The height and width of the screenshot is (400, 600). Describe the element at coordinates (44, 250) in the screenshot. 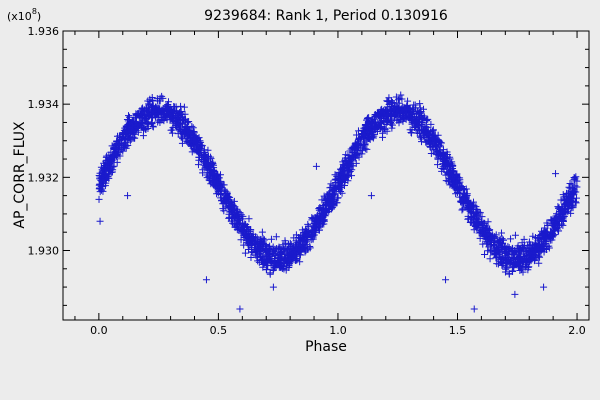

I see `y-tick-label: 1.930` at that location.